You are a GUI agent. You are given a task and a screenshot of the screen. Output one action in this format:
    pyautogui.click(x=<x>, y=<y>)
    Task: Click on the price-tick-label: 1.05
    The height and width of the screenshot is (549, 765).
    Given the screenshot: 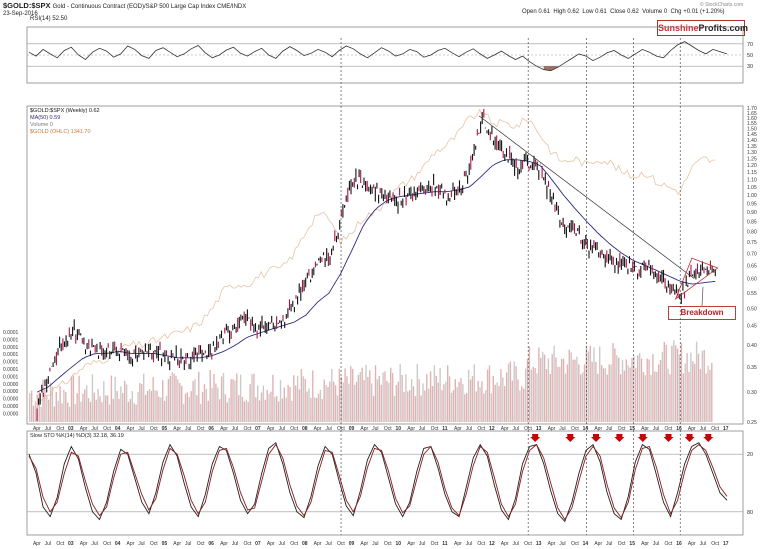 What is the action you would take?
    pyautogui.click(x=752, y=188)
    